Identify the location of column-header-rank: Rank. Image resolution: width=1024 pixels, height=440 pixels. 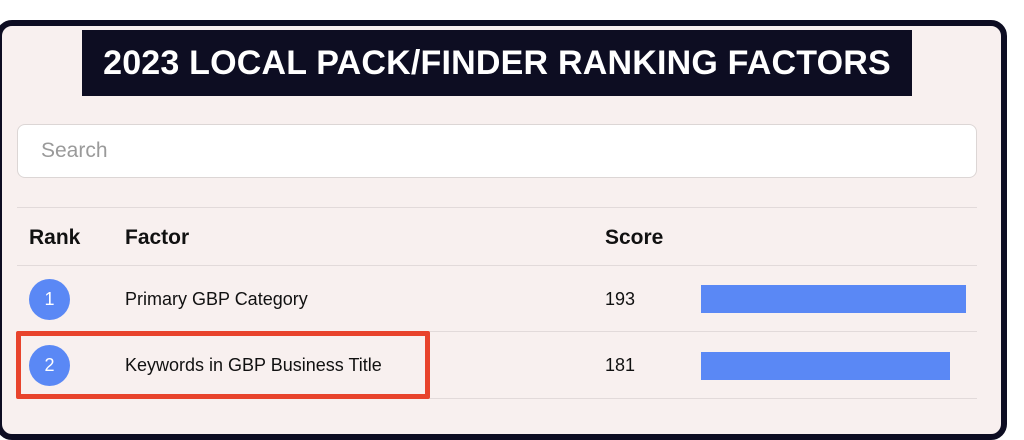
(55, 237).